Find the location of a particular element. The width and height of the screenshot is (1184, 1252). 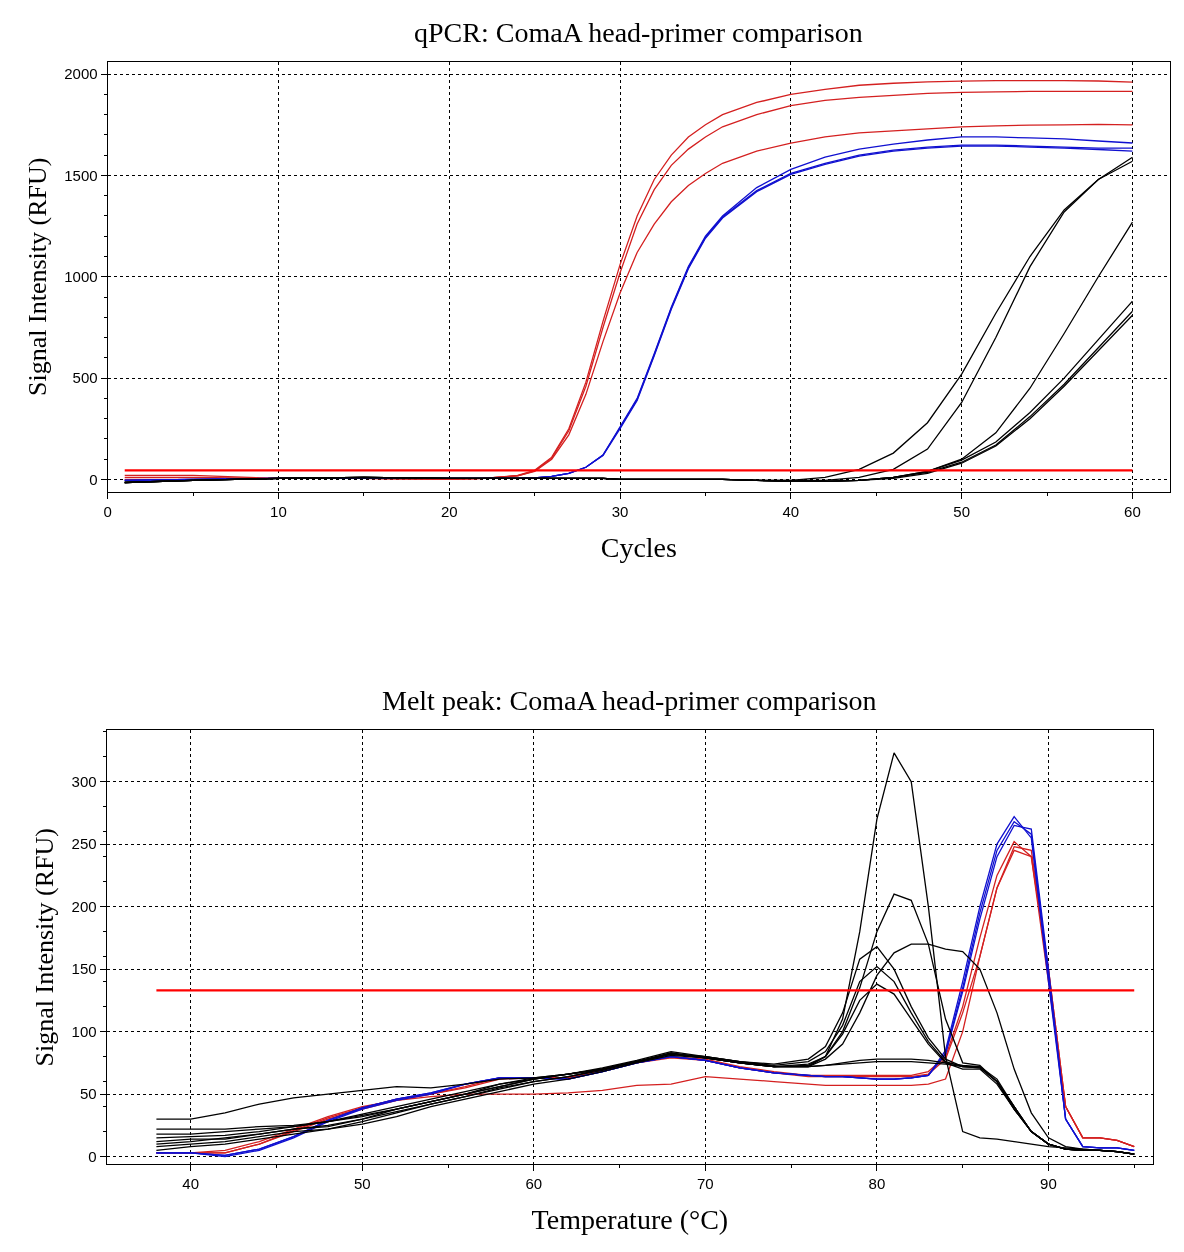

x-tick-label: 80 is located at coordinates (877, 1184).